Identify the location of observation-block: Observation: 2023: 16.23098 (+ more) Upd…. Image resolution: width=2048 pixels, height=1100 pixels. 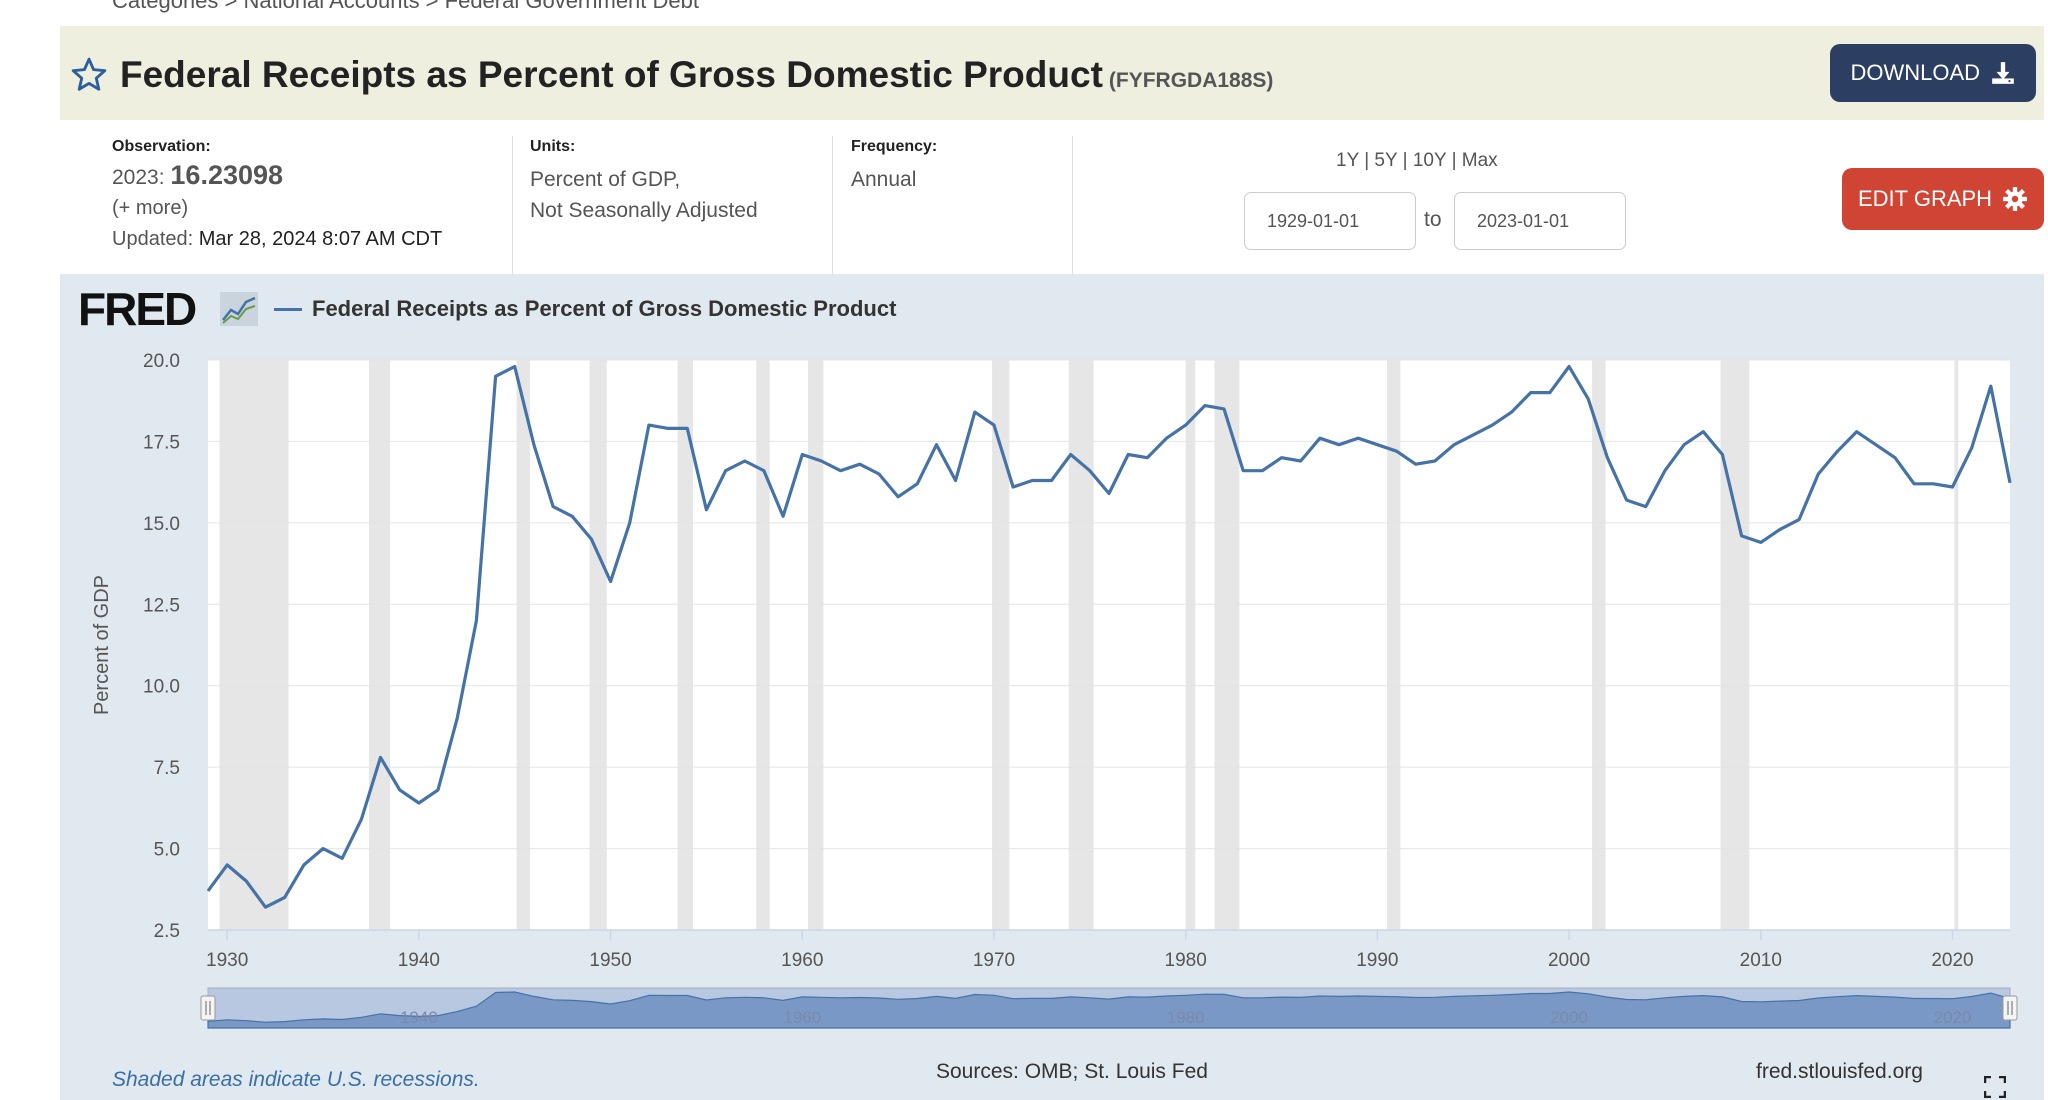
(277, 196).